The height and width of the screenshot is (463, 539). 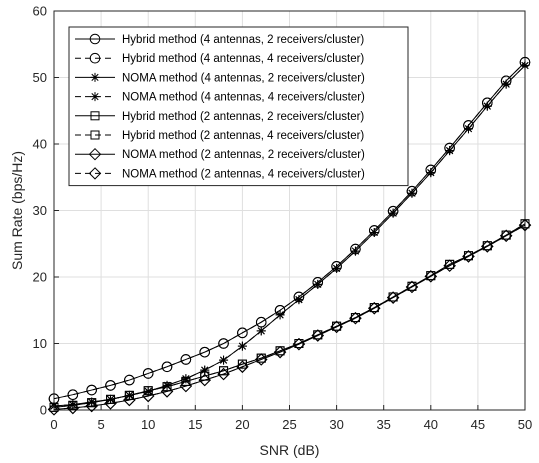 I want to click on y-axis-label: Sum Rate (bps/Hz), so click(x=17, y=210).